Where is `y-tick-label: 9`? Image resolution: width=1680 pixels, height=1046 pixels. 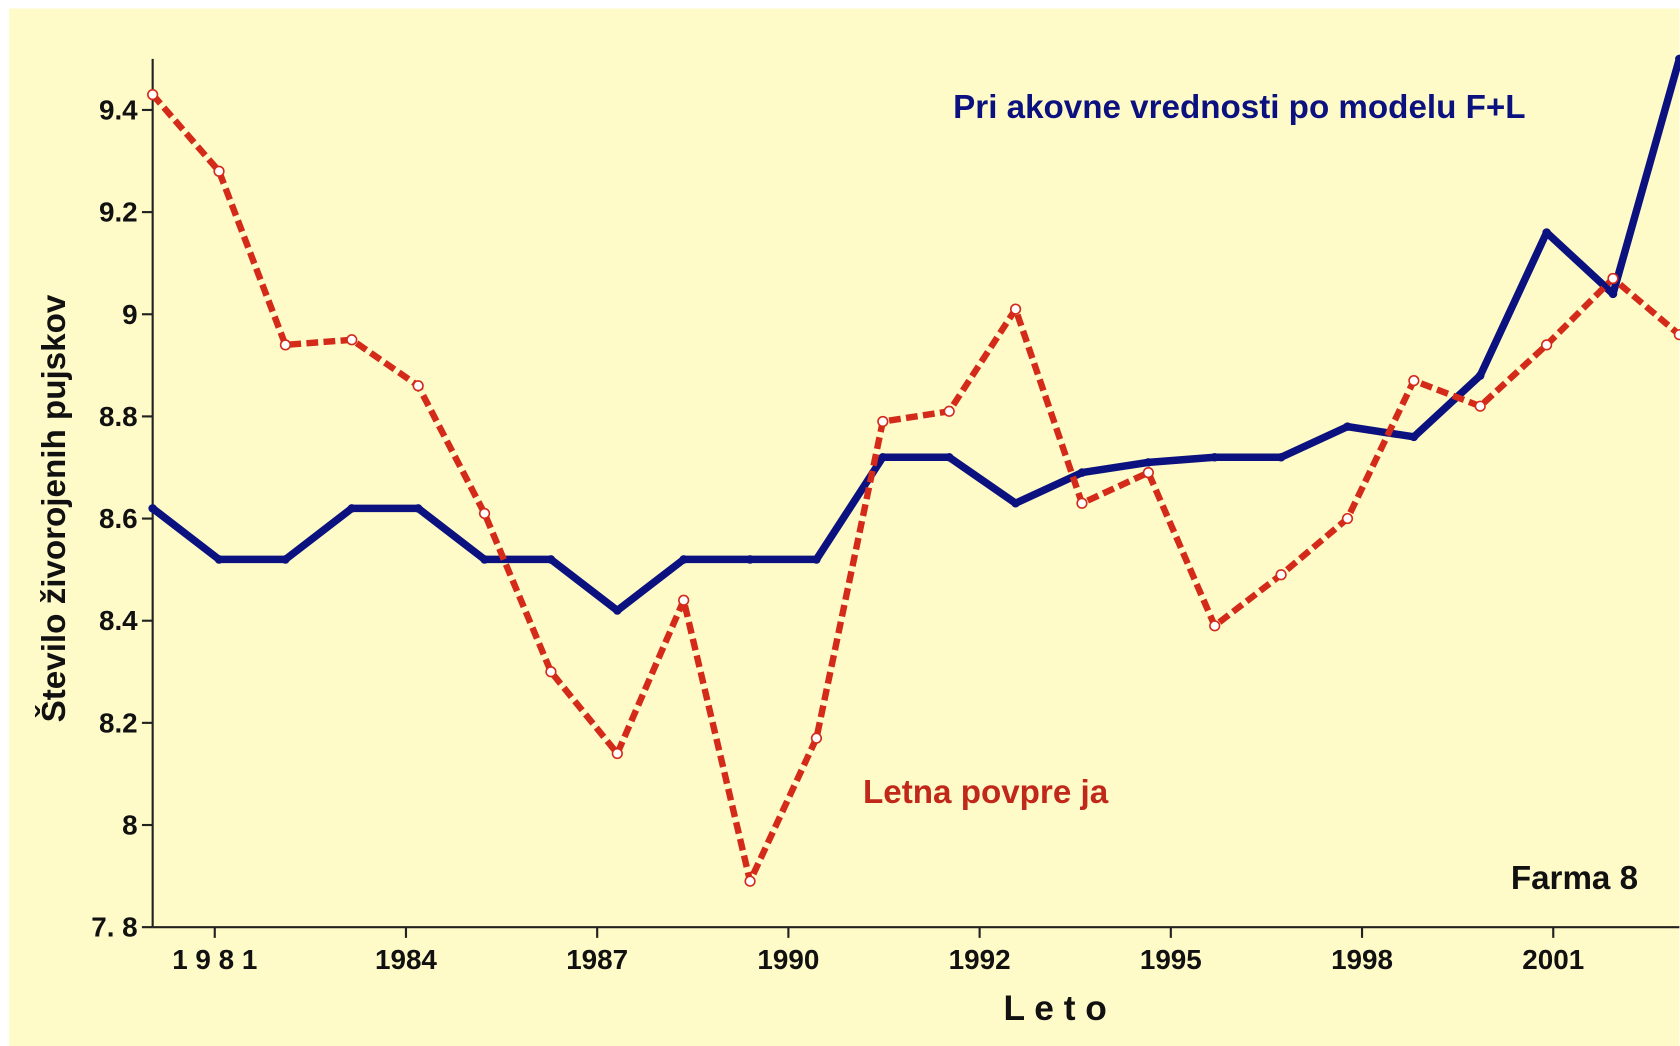 y-tick-label: 9 is located at coordinates (129, 314).